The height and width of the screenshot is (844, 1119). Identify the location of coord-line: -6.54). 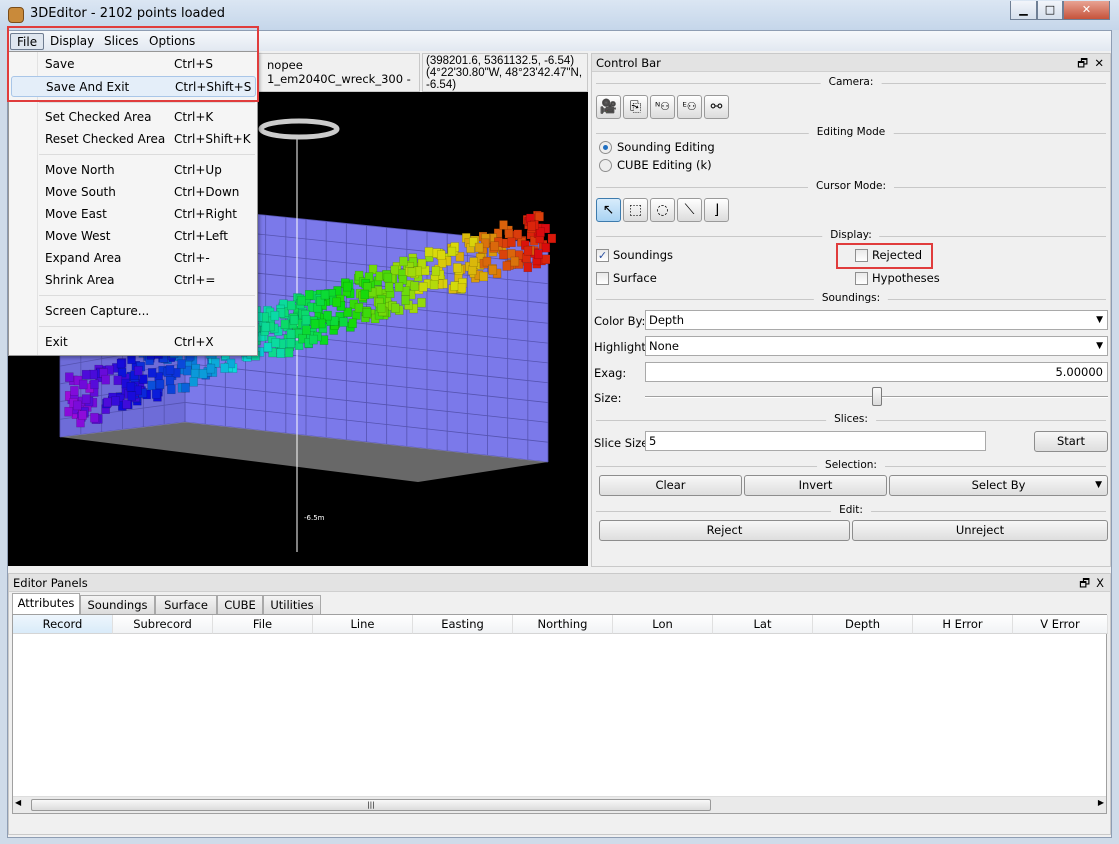
(441, 85).